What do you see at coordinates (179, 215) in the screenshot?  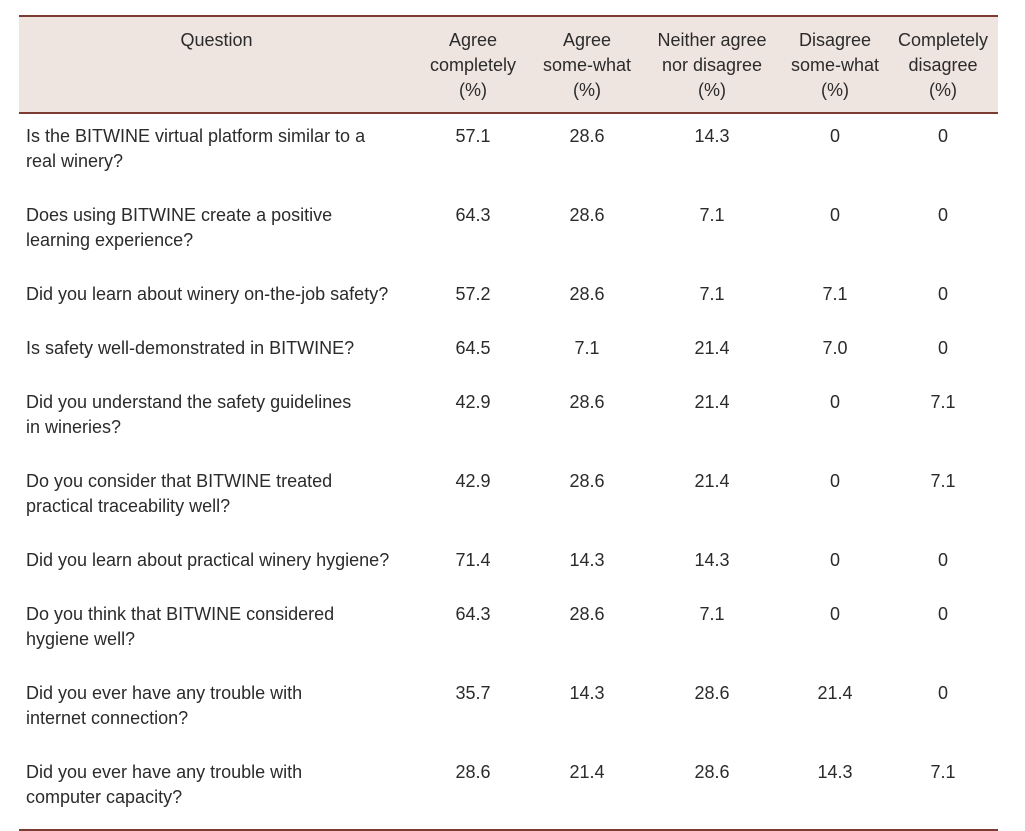 I see `question-text-line: Does using BITWINE create a positive` at bounding box center [179, 215].